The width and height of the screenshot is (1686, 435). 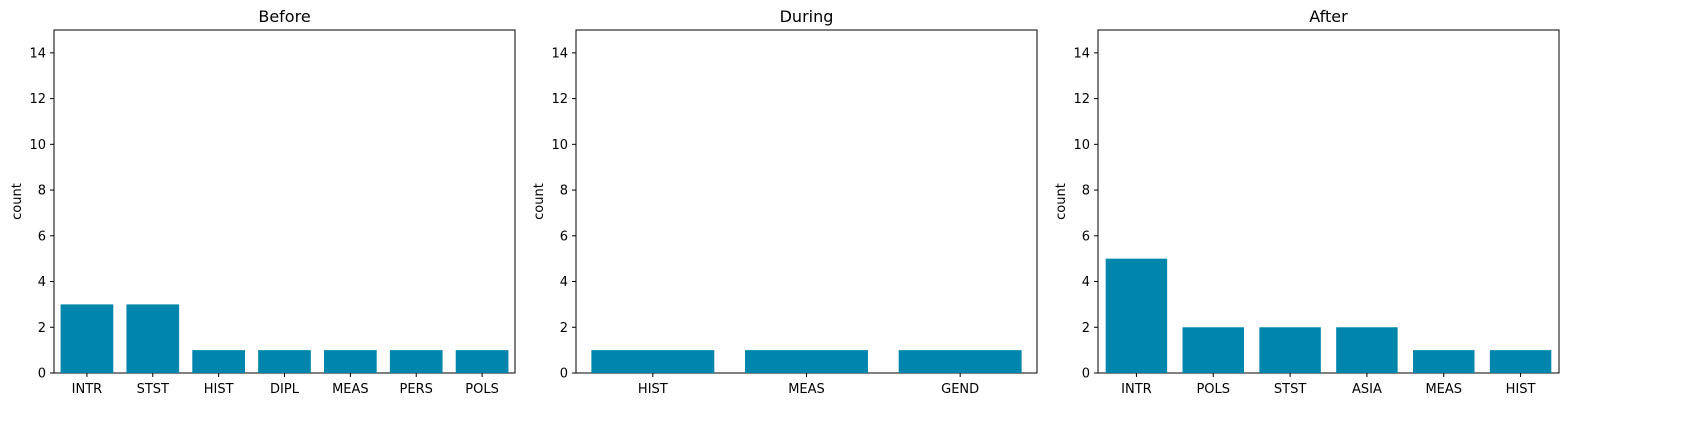 What do you see at coordinates (1290, 350) in the screenshot?
I see `bar-after-stst` at bounding box center [1290, 350].